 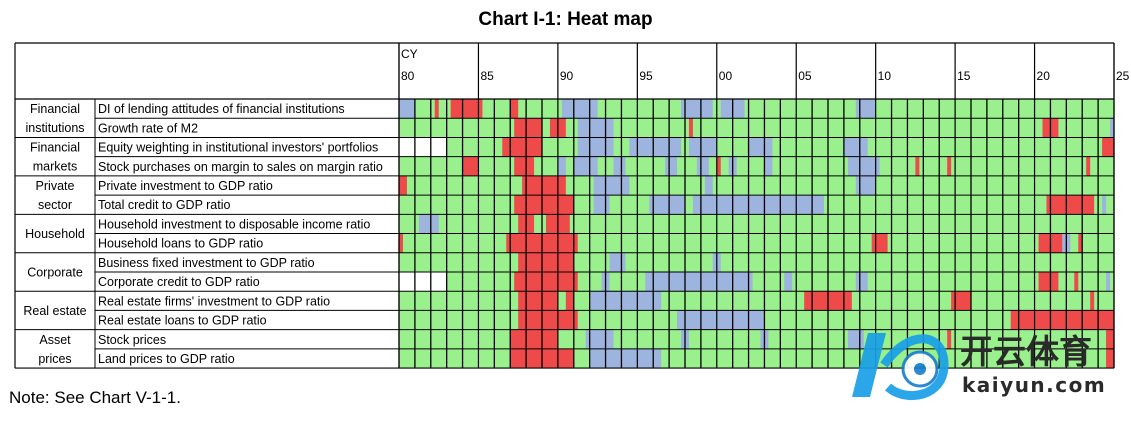 What do you see at coordinates (726, 76) in the screenshot?
I see `year-tick-label: 00` at bounding box center [726, 76].